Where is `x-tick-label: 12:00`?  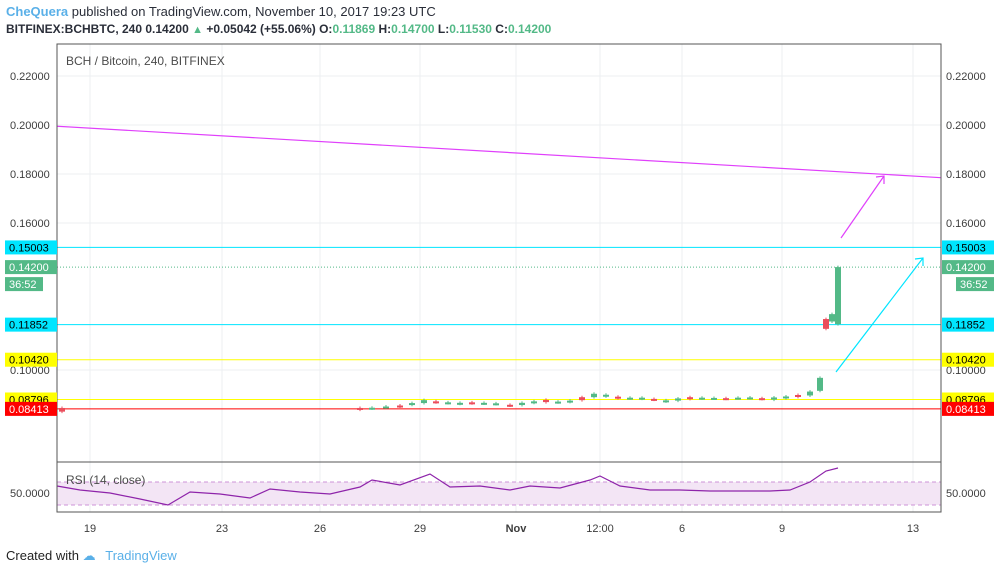 x-tick-label: 12:00 is located at coordinates (600, 529).